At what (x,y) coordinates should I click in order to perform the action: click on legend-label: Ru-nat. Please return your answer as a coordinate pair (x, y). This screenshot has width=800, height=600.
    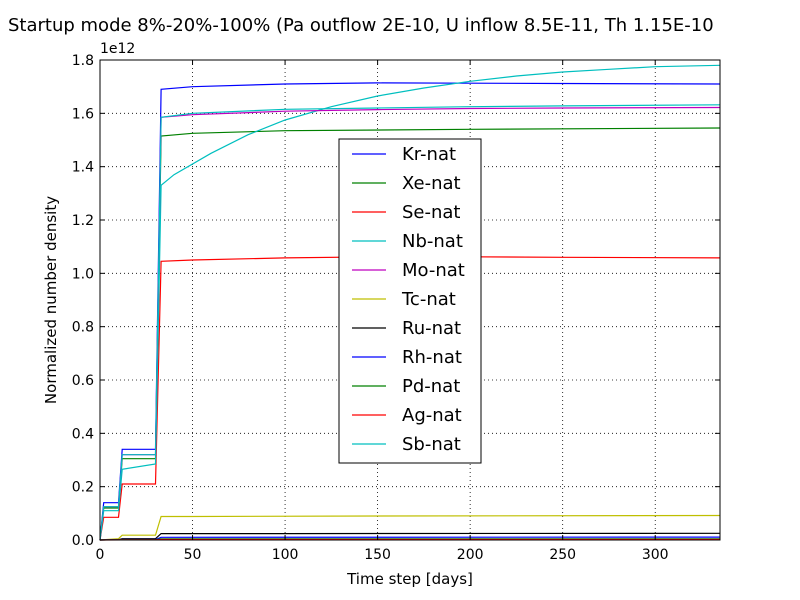
    Looking at the image, I should click on (431, 328).